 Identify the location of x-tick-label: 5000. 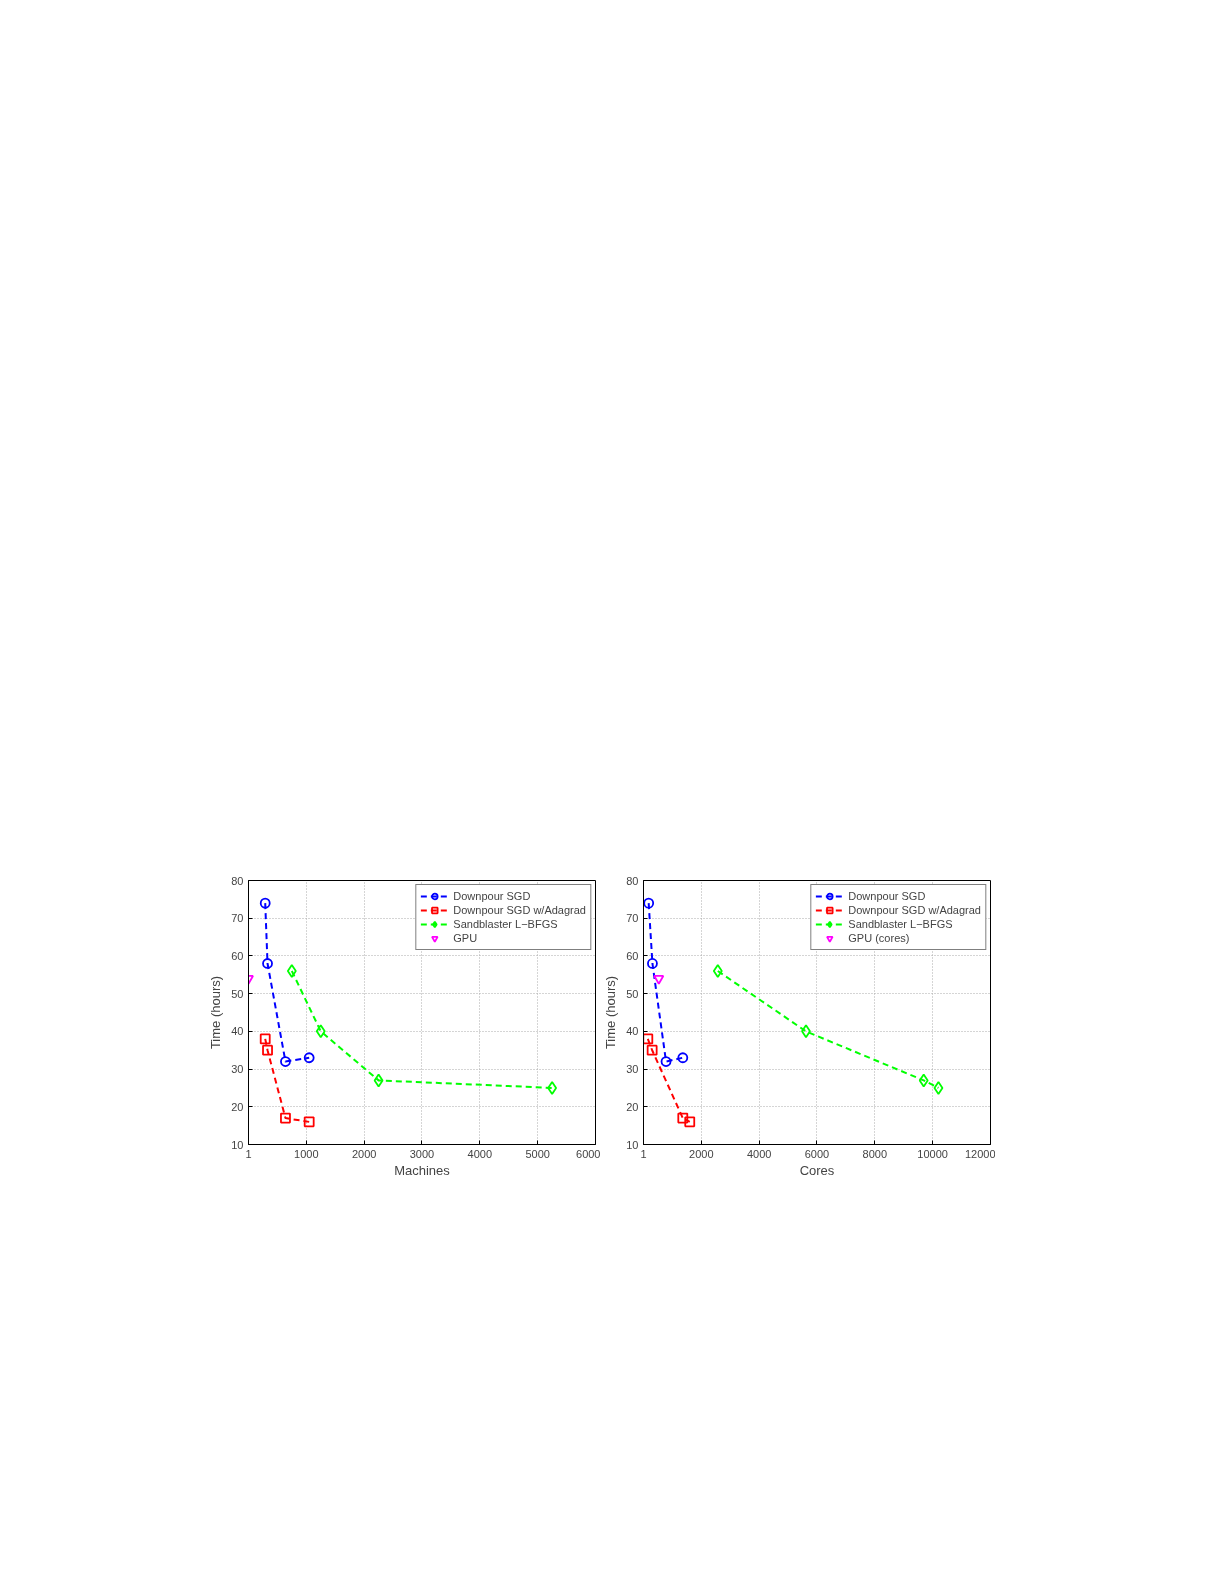
(537, 1153).